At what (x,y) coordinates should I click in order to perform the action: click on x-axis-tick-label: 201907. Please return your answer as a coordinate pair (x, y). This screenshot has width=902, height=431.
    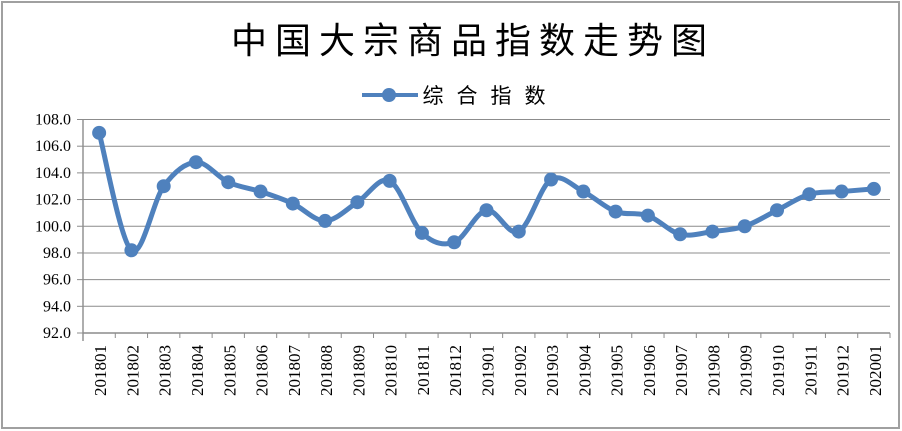
    Looking at the image, I should click on (681, 371).